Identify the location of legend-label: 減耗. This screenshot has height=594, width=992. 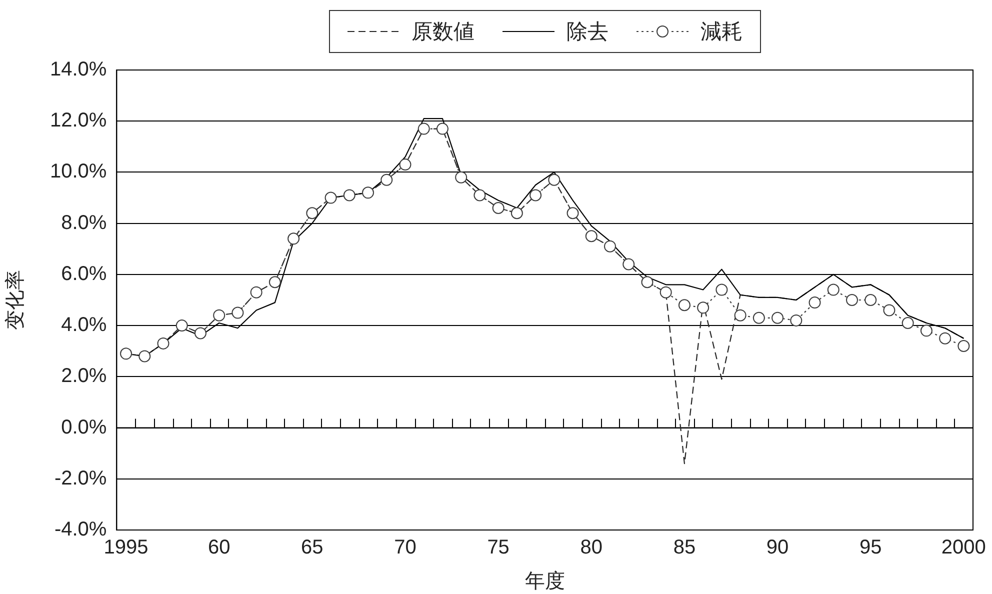
(721, 32).